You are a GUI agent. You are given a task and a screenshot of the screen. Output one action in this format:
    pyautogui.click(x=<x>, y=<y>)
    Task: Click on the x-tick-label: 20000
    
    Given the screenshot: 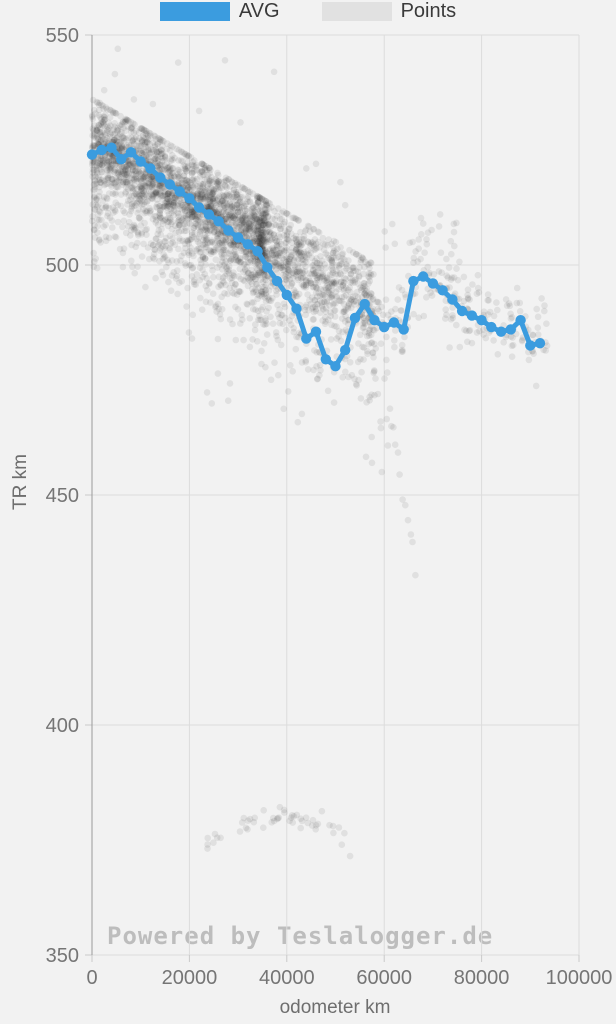 What is the action you would take?
    pyautogui.click(x=190, y=978)
    